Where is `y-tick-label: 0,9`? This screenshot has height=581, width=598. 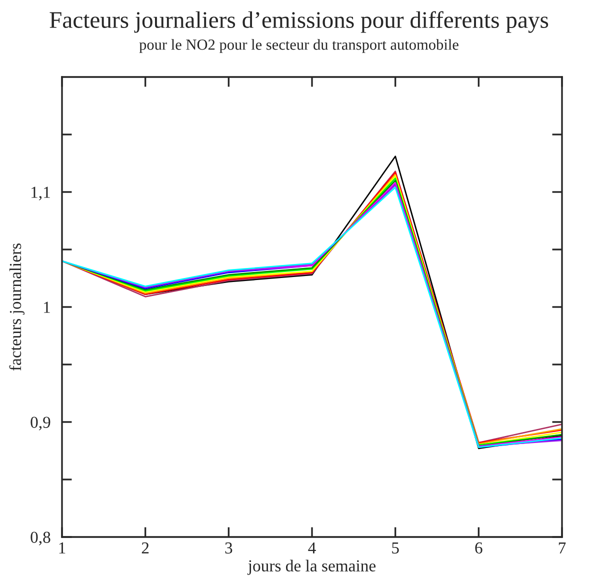 y-tick-label: 0,9 is located at coordinates (40, 423).